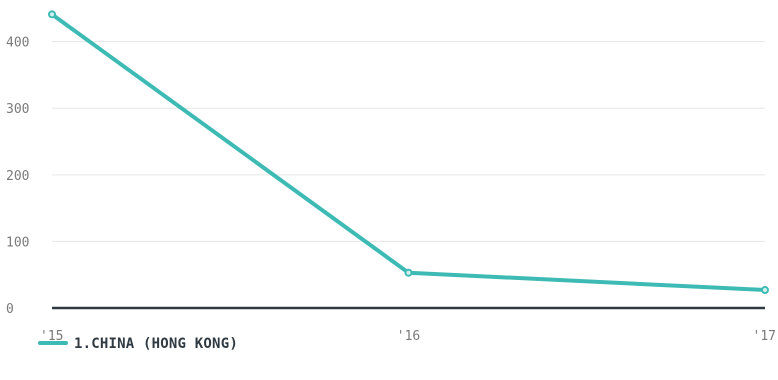 The width and height of the screenshot is (778, 380). Describe the element at coordinates (10, 309) in the screenshot. I see `y-tick-label-0: 0` at that location.